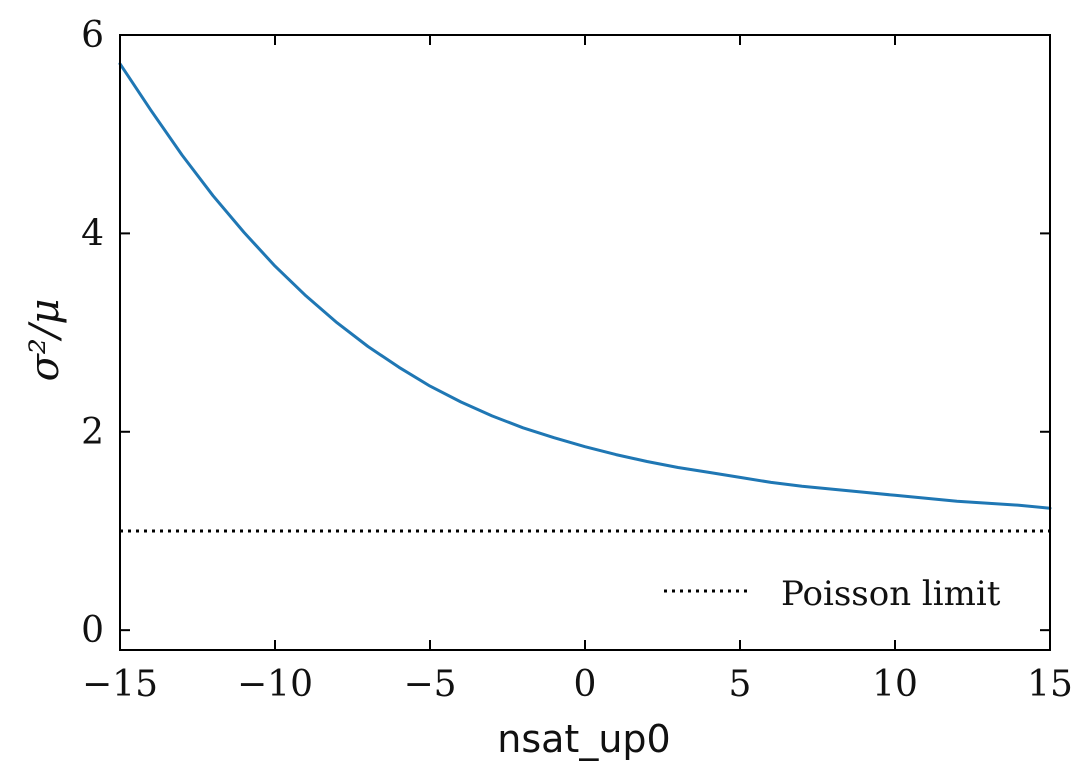  What do you see at coordinates (1050, 684) in the screenshot?
I see `x-tick-label: 15` at bounding box center [1050, 684].